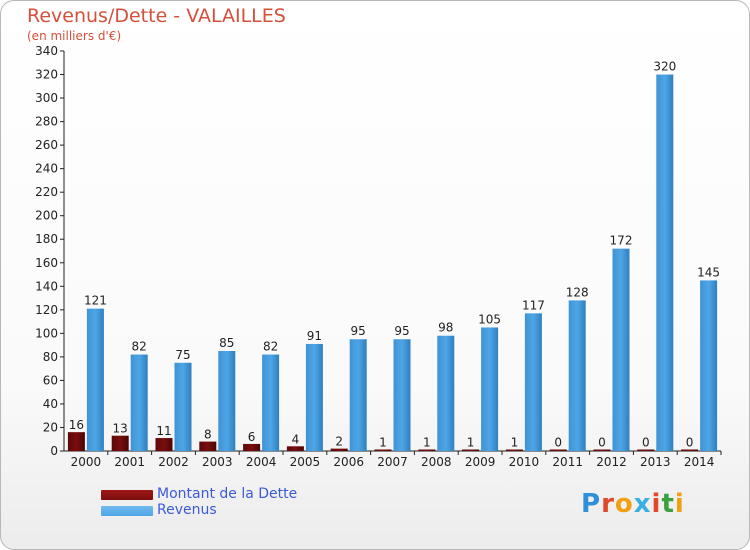  Describe the element at coordinates (46, 122) in the screenshot. I see `y-tick-label: 280` at that location.